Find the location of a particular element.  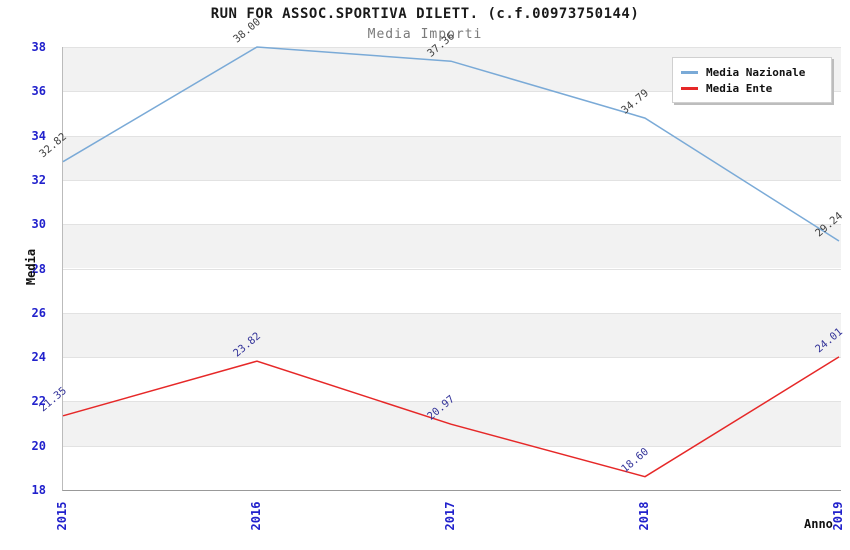

y-tick-label: 30 is located at coordinates (38, 224).